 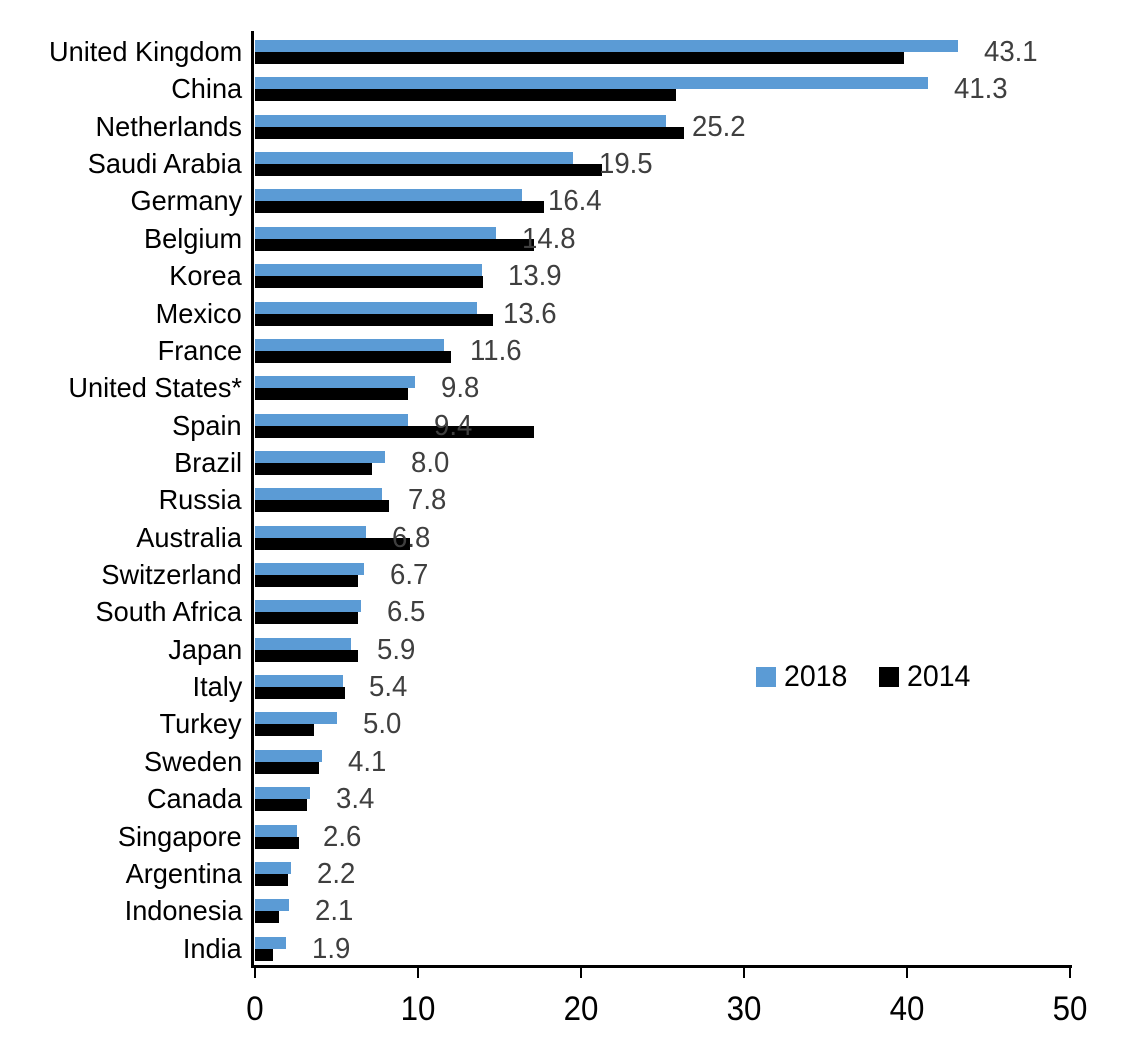 What do you see at coordinates (718, 126) in the screenshot?
I see `value-label: 25.2` at bounding box center [718, 126].